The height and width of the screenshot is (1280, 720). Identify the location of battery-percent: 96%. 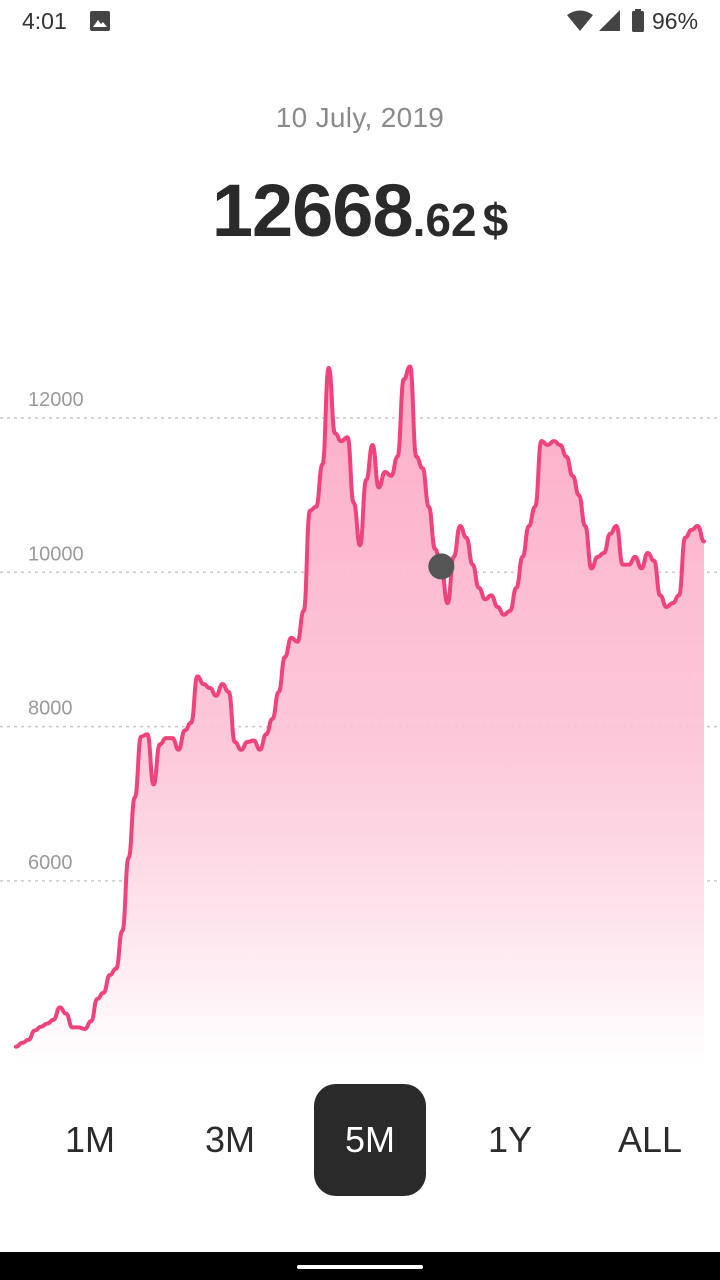
(675, 21).